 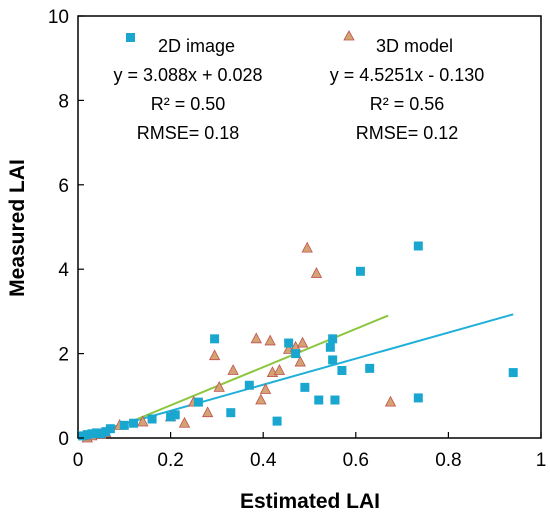 What do you see at coordinates (414, 46) in the screenshot?
I see `legend-label-3d-model: 3D model` at bounding box center [414, 46].